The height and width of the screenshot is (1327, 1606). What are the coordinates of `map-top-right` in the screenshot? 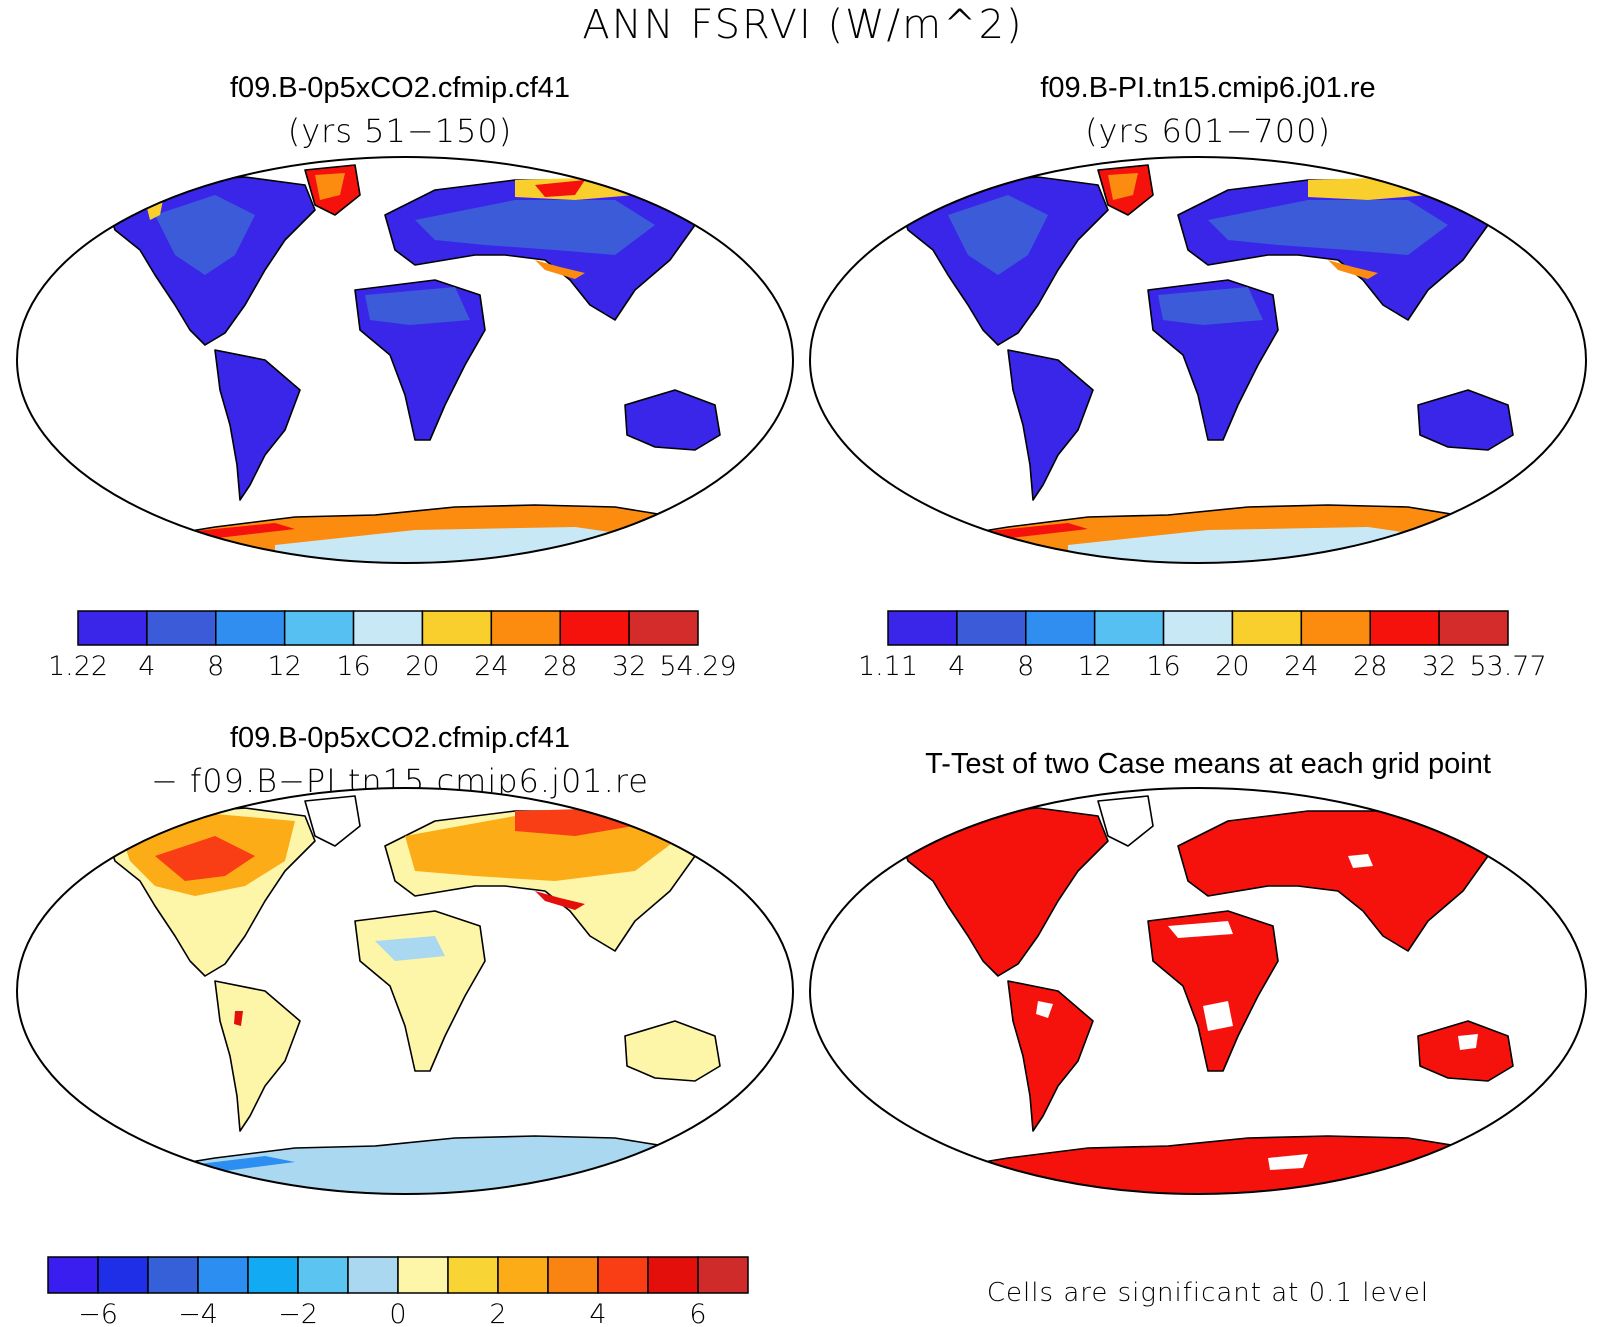 It's located at (1198, 360).